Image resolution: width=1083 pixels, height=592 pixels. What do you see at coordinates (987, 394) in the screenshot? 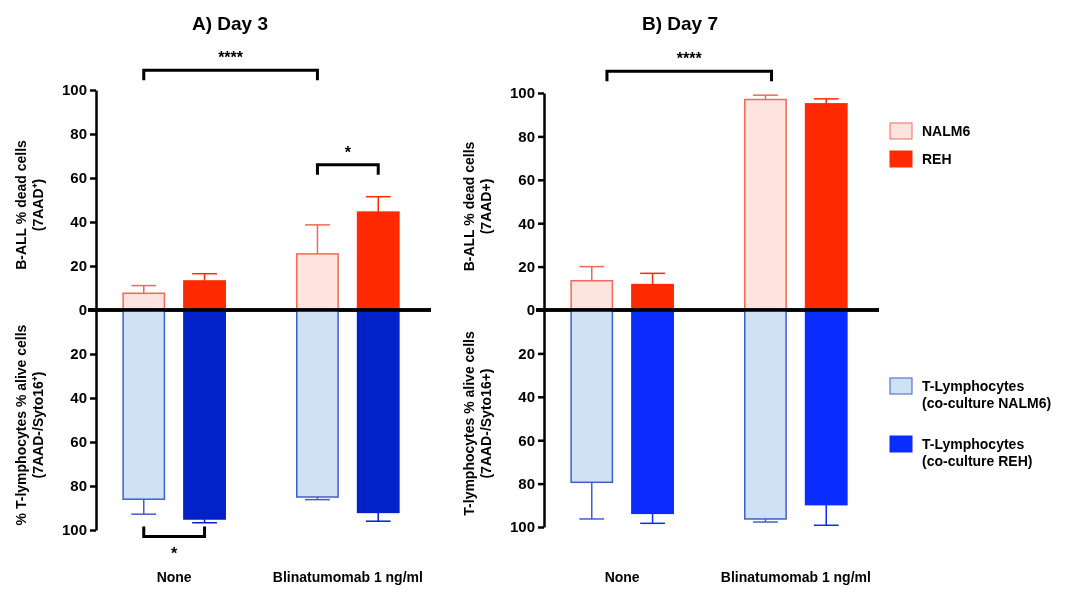
I see `legend-label: T-Lymphocytes (co-culture NALM6)` at bounding box center [987, 394].